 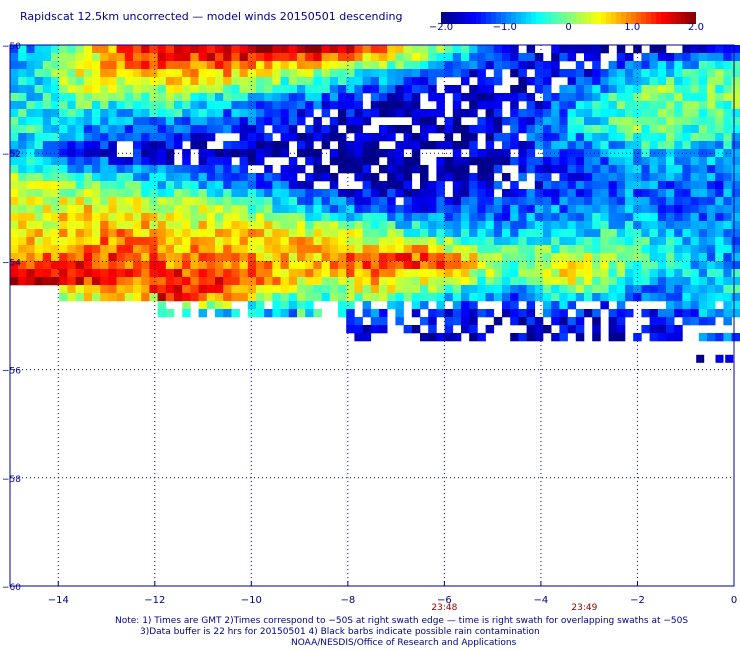 What do you see at coordinates (58, 600) in the screenshot?
I see `x-tick-label: −14` at bounding box center [58, 600].